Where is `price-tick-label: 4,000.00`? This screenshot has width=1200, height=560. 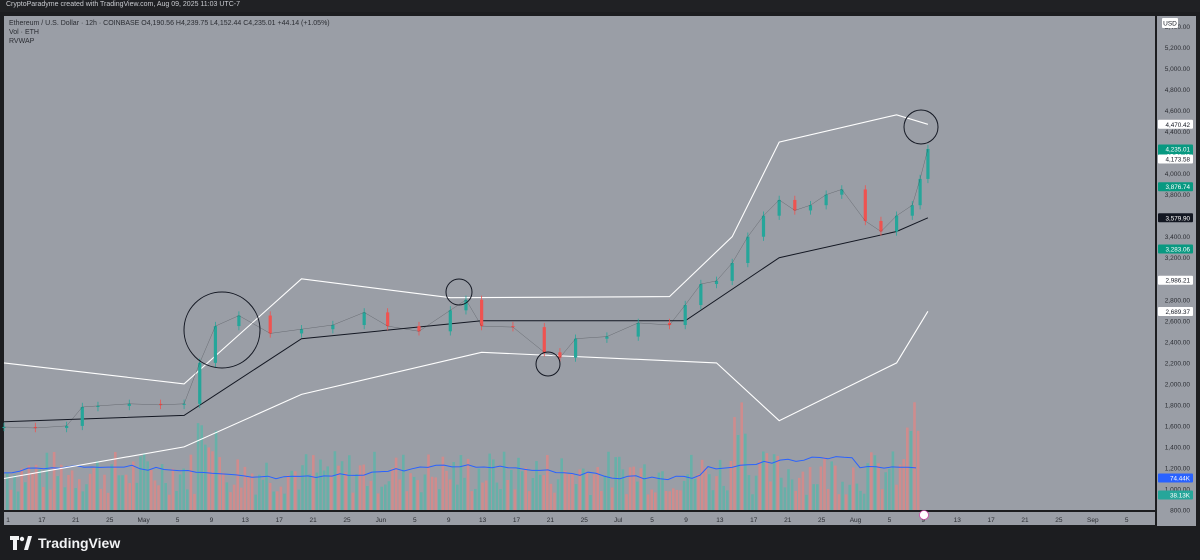
price-tick-label: 4,000.00 is located at coordinates (1178, 174).